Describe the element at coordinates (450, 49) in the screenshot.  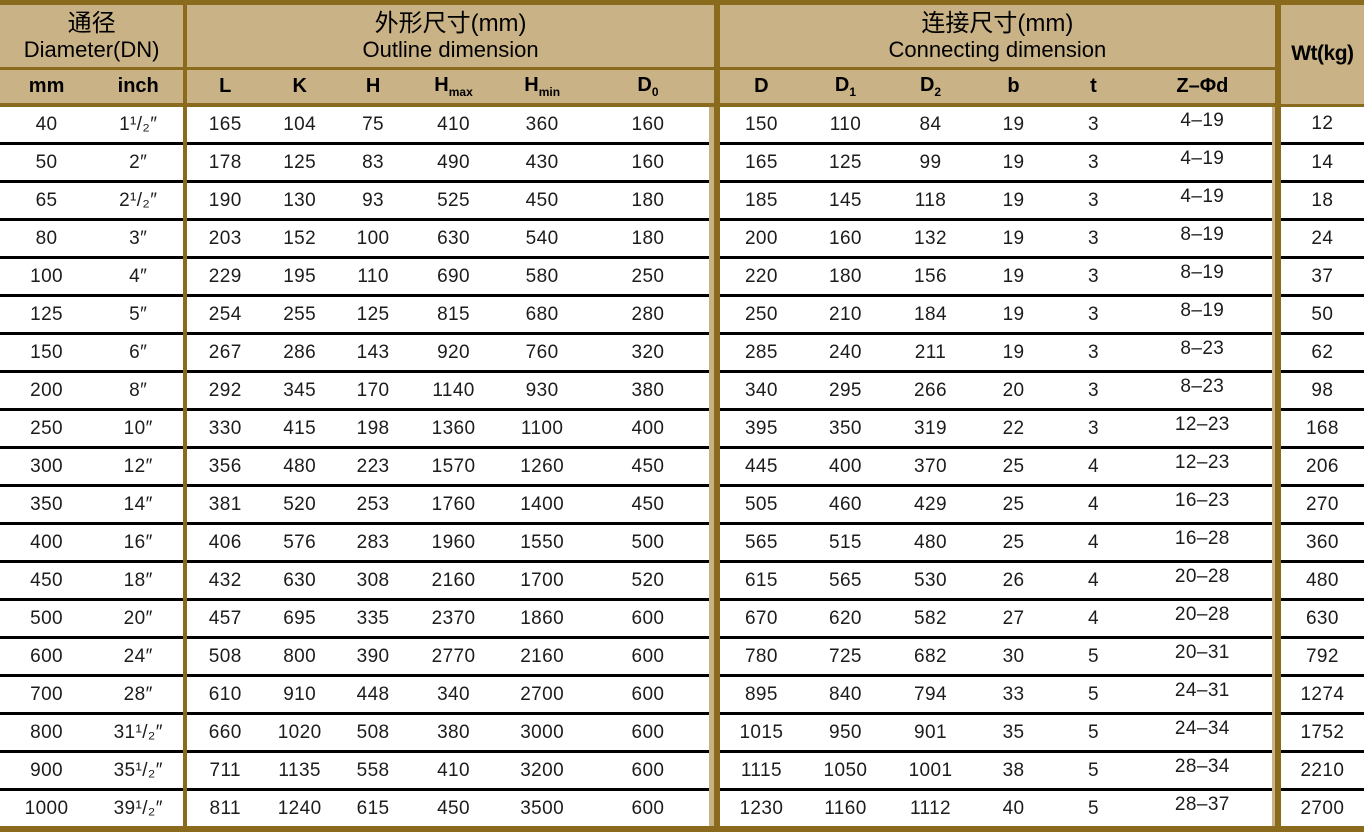
I see `group-title-en: Outline dimension` at that location.